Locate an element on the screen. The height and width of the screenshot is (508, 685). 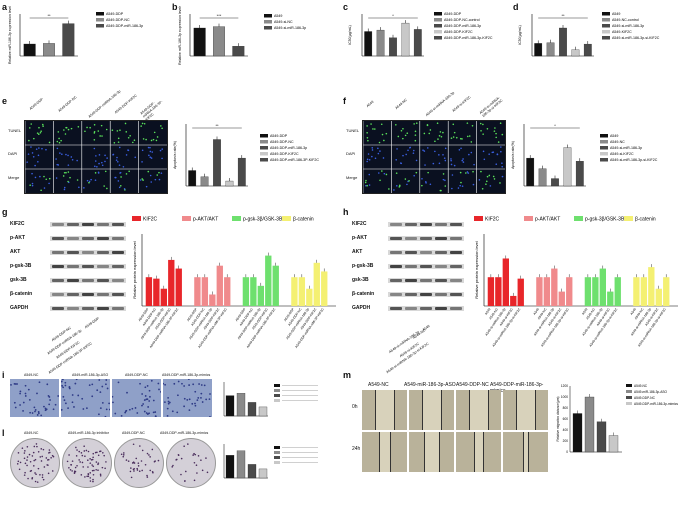
panel-a-label: a is located at coordinates (5, 7).